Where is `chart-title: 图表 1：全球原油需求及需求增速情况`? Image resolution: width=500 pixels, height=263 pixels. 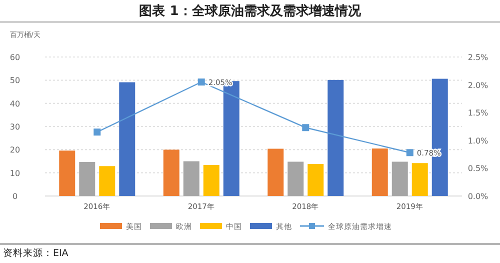
chart-title: 图表 1：全球原油需求及需求增速情况 is located at coordinates (250, 11).